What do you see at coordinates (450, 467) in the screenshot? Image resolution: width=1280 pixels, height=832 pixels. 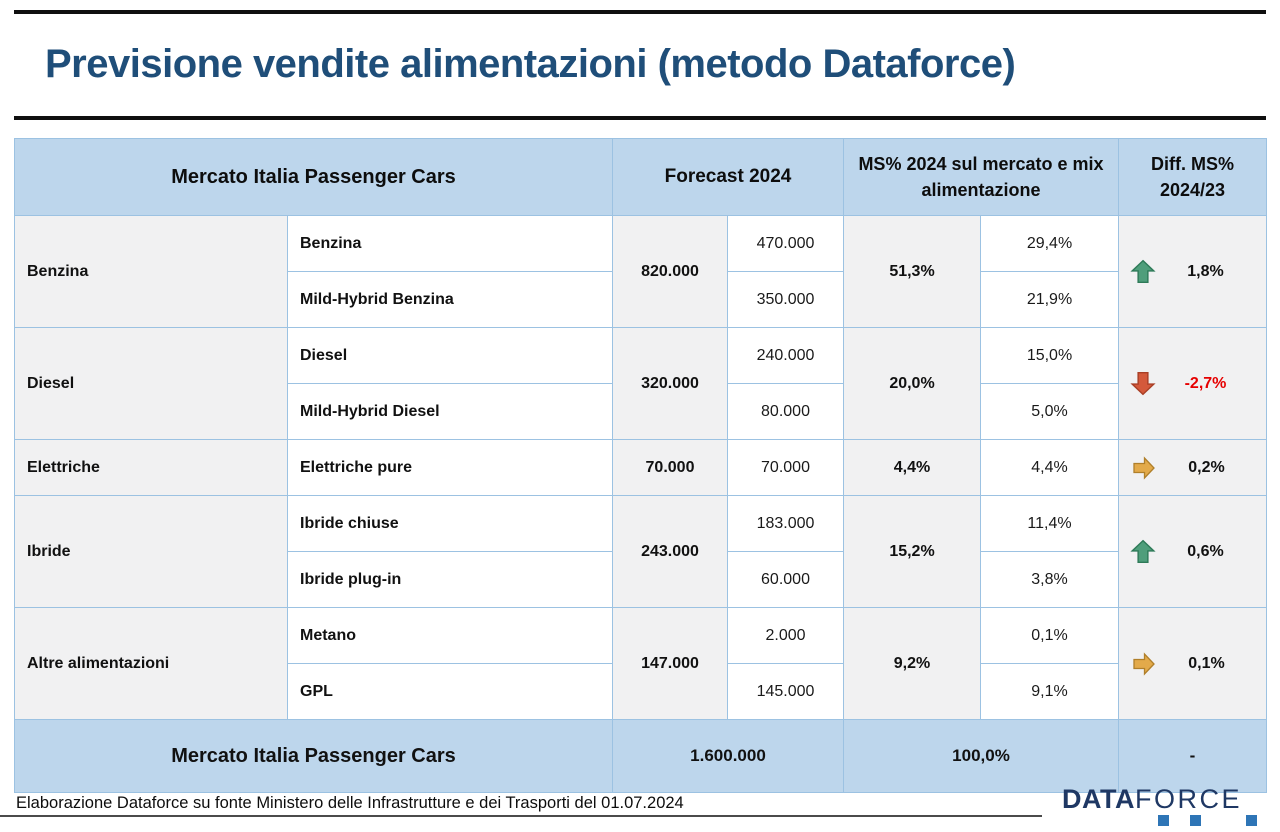 I see `fuel-label: Elettriche pure` at bounding box center [450, 467].